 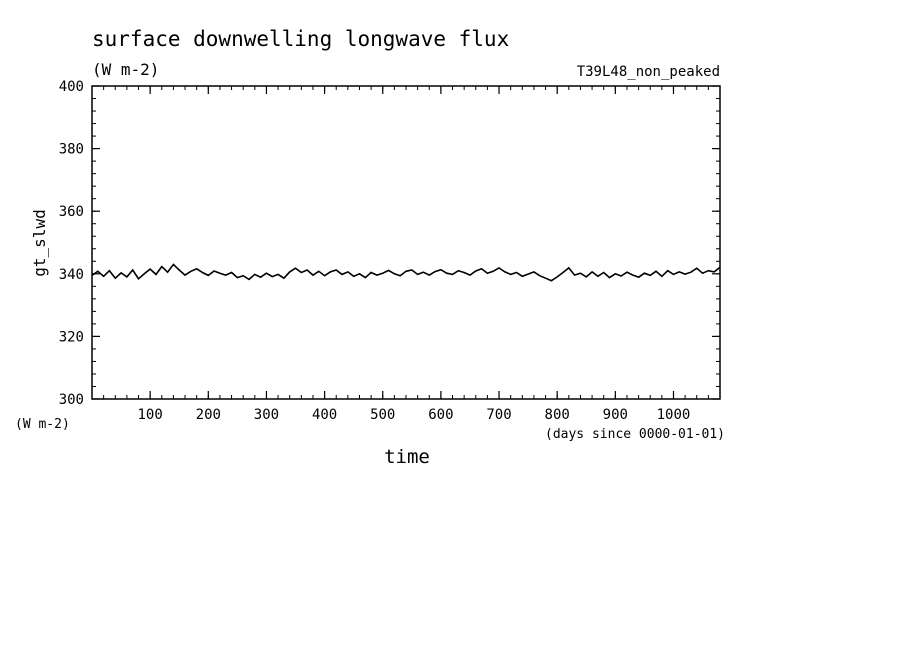 I want to click on x-tick-label: 700, so click(x=498, y=415).